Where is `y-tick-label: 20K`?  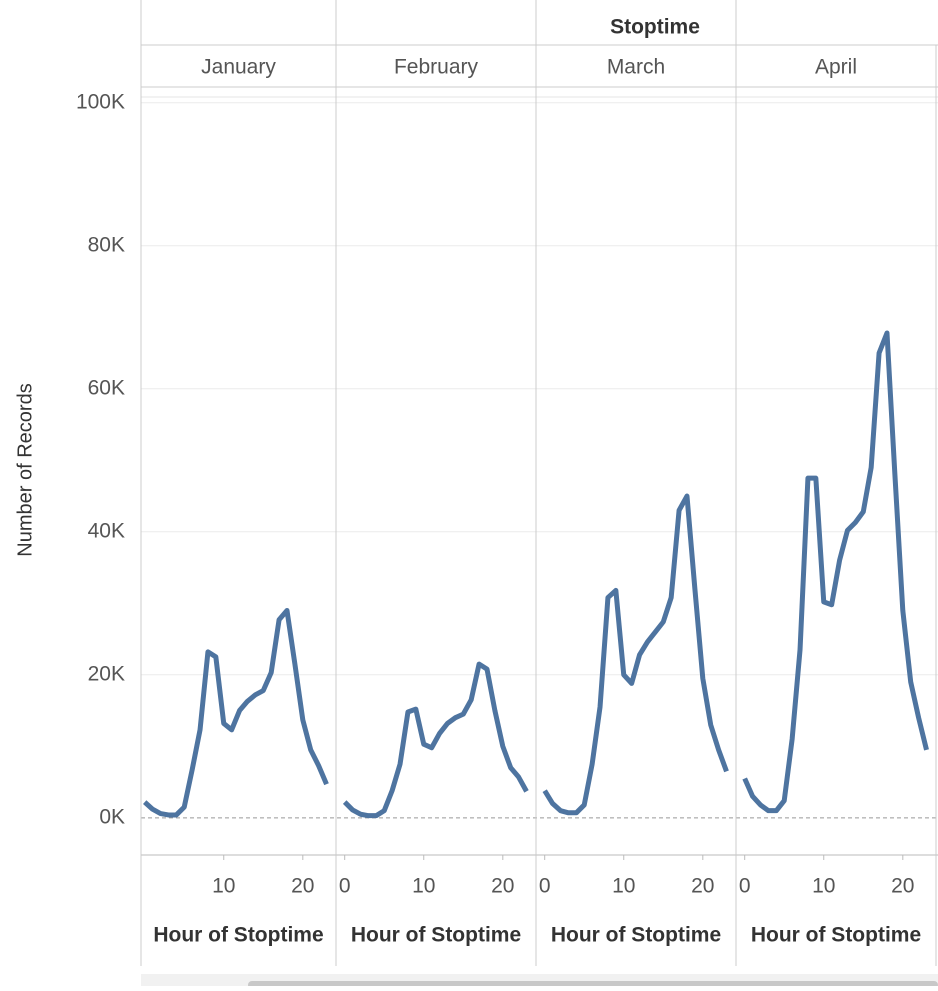 y-tick-label: 20K is located at coordinates (106, 673).